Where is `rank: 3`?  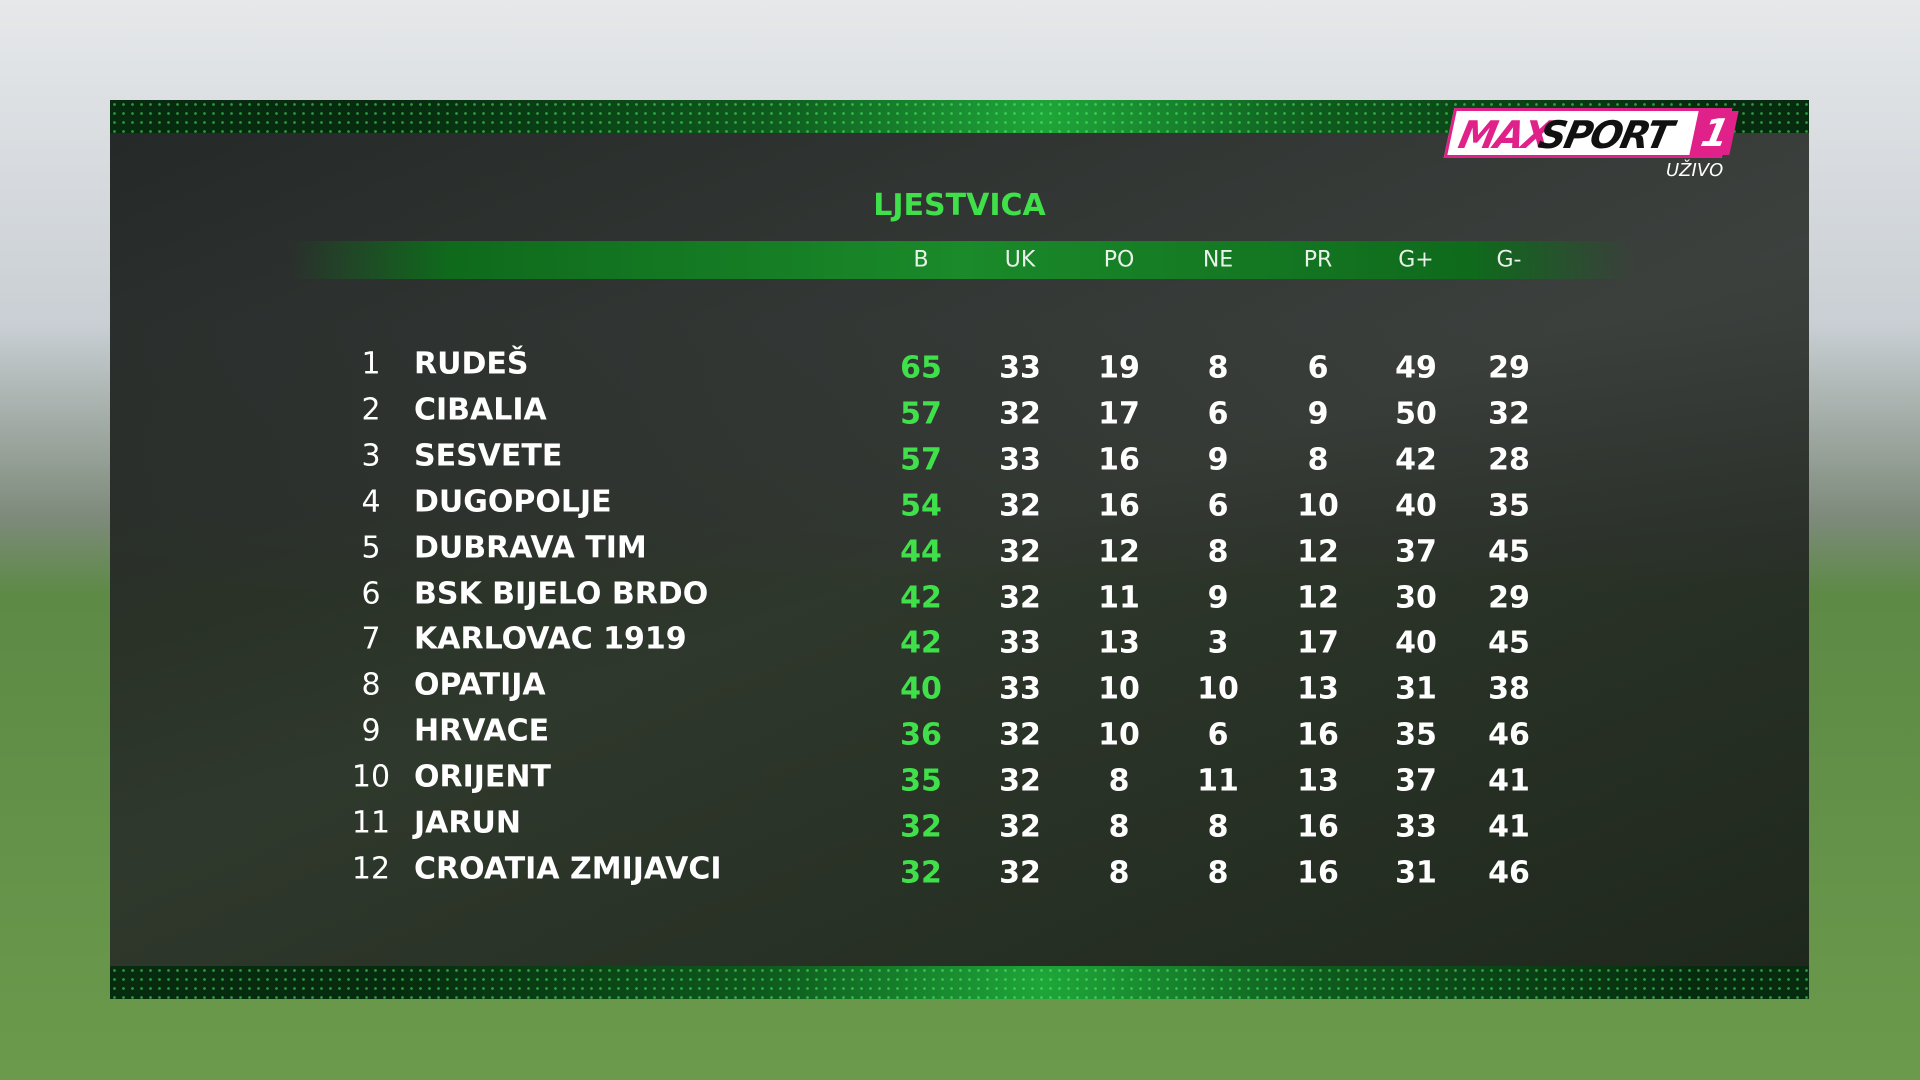
rank: 3 is located at coordinates (371, 456).